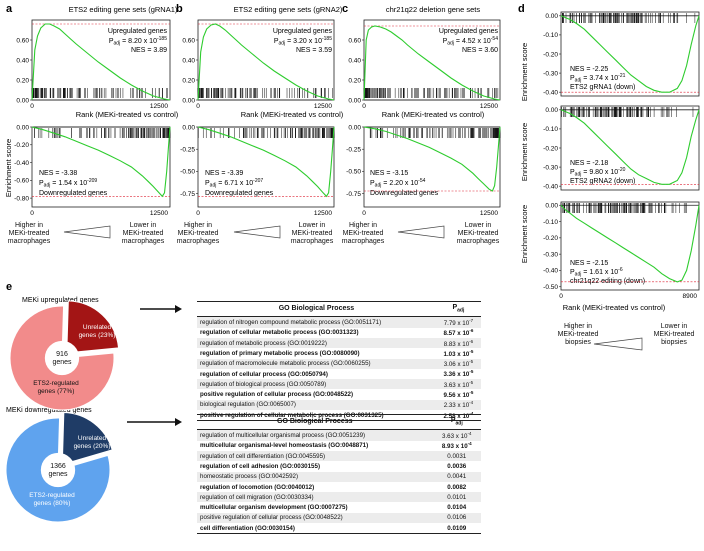 This screenshot has width=704, height=551. Describe the element at coordinates (458, 363) in the screenshot. I see `go-up-padj: 3.06 x 10⁻⁵` at that location.